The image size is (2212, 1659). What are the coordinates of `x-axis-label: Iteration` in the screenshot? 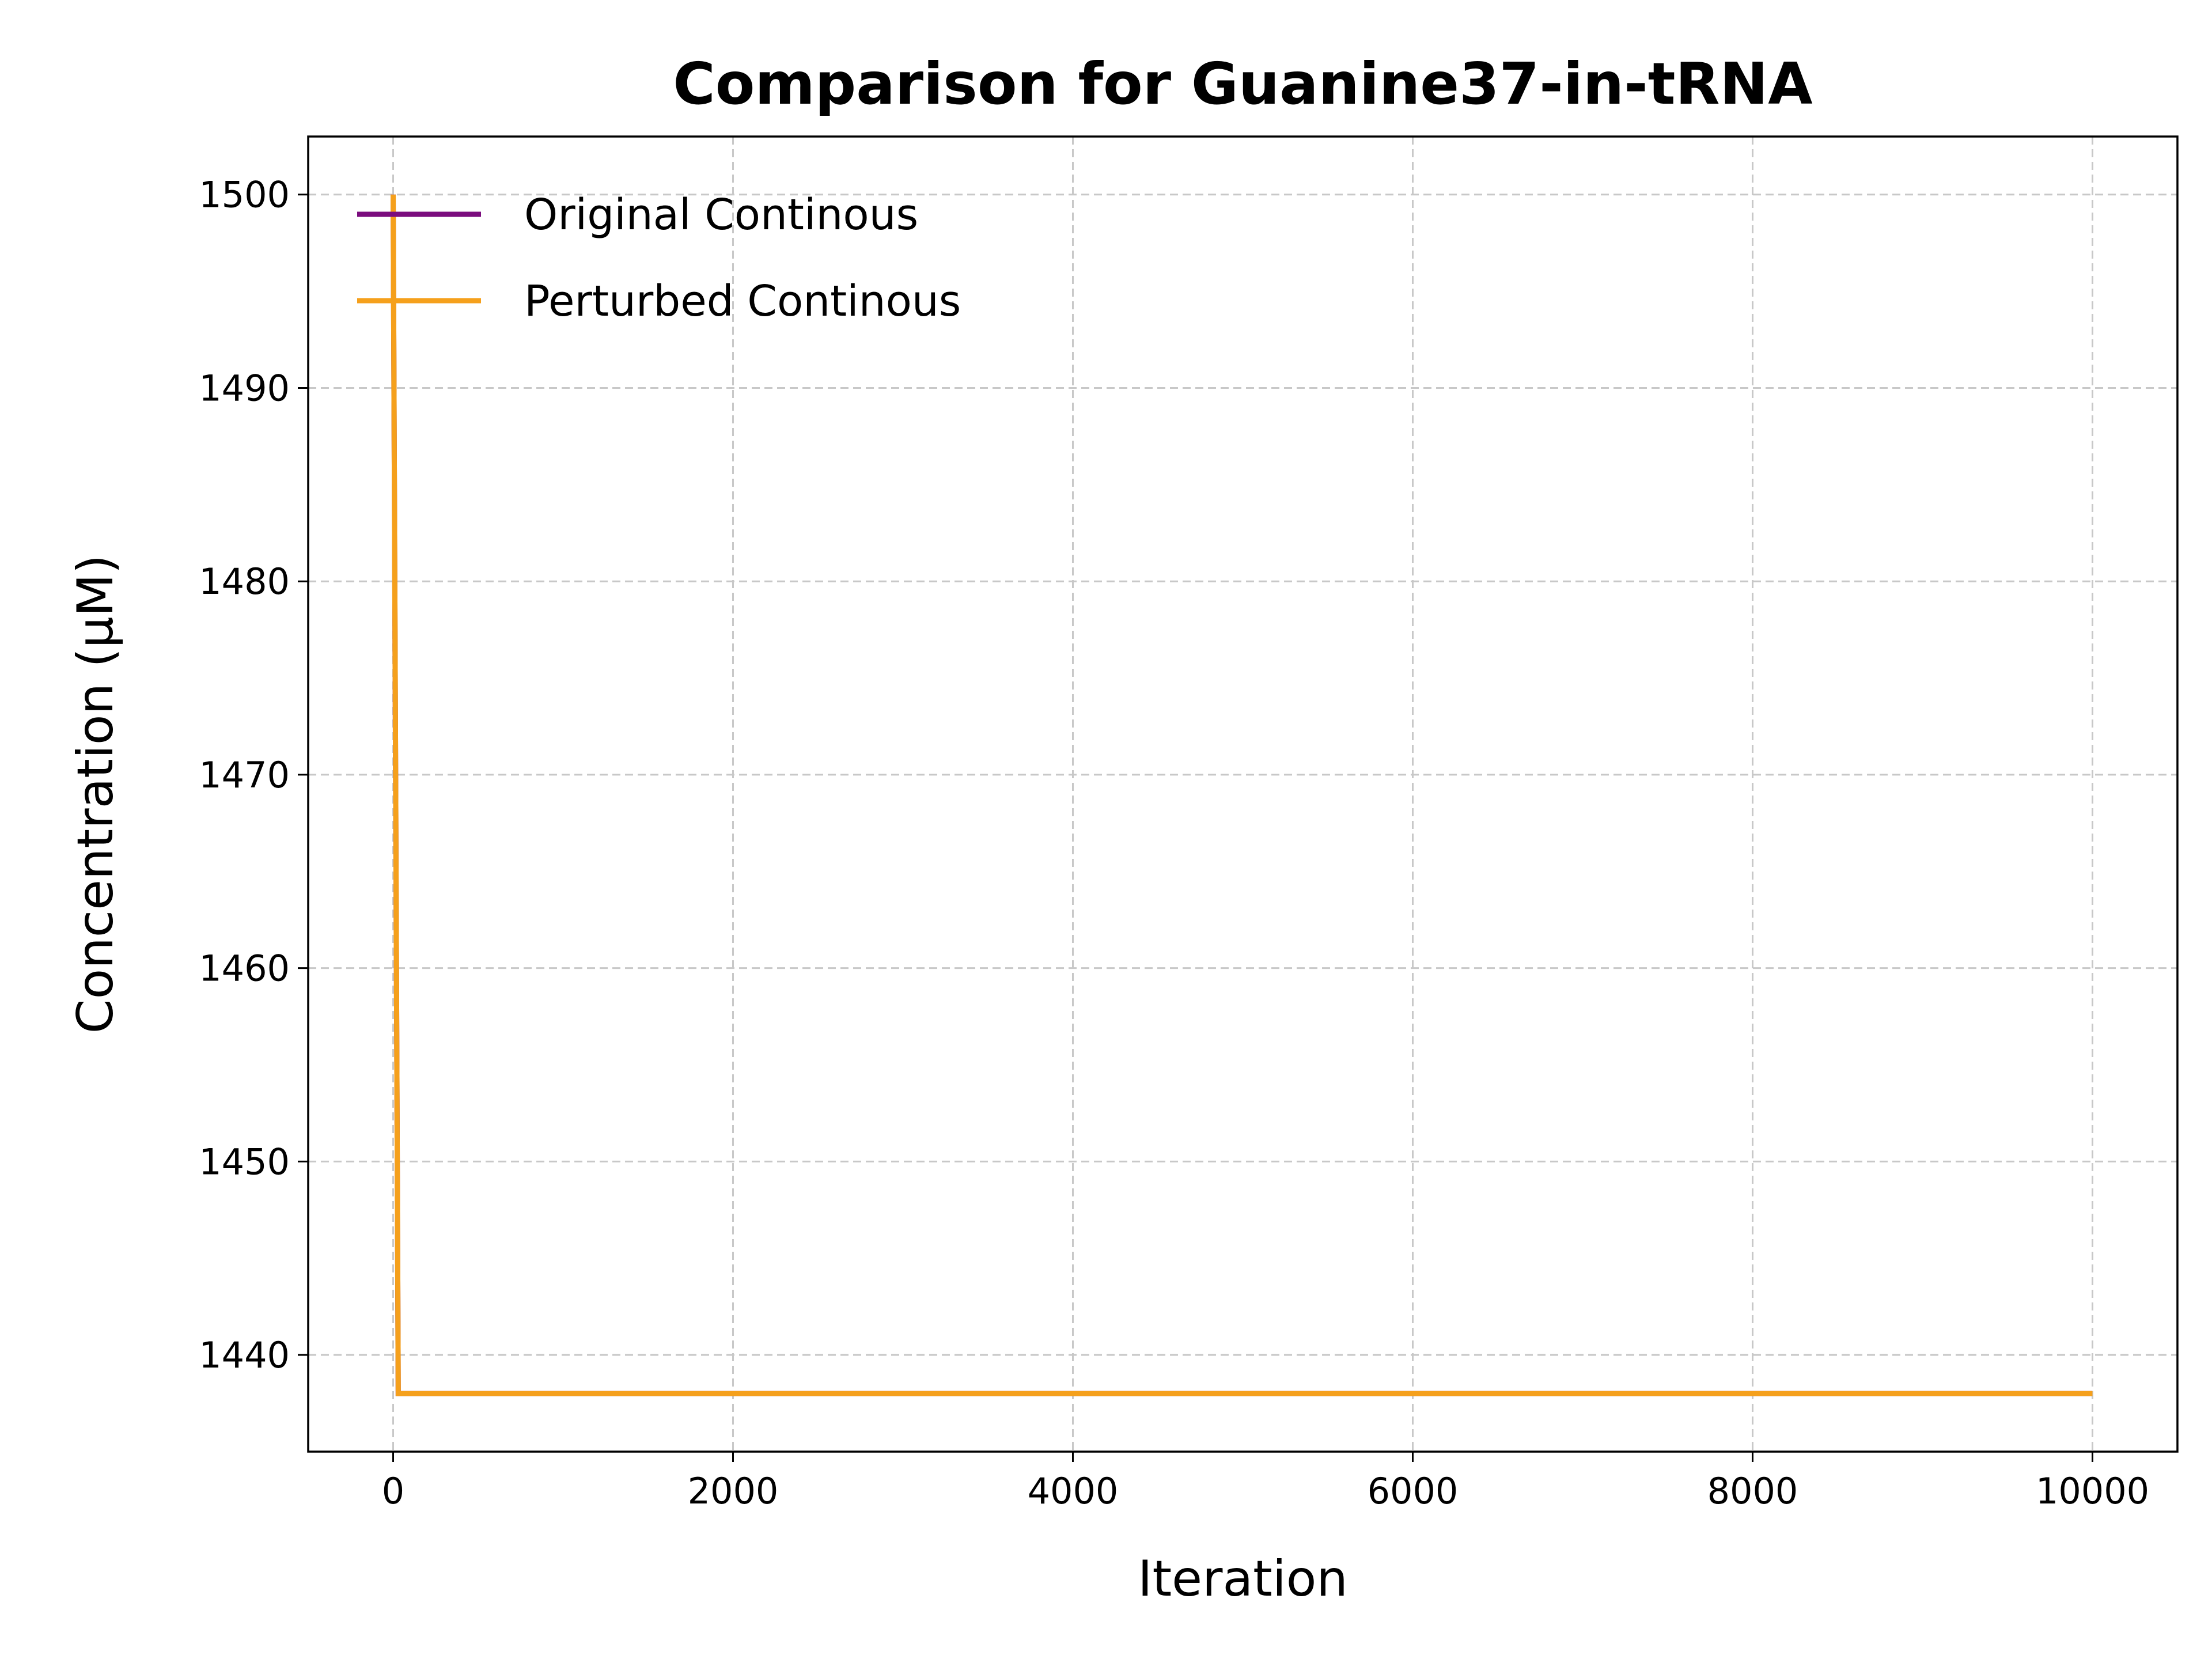 It's located at (1243, 1579).